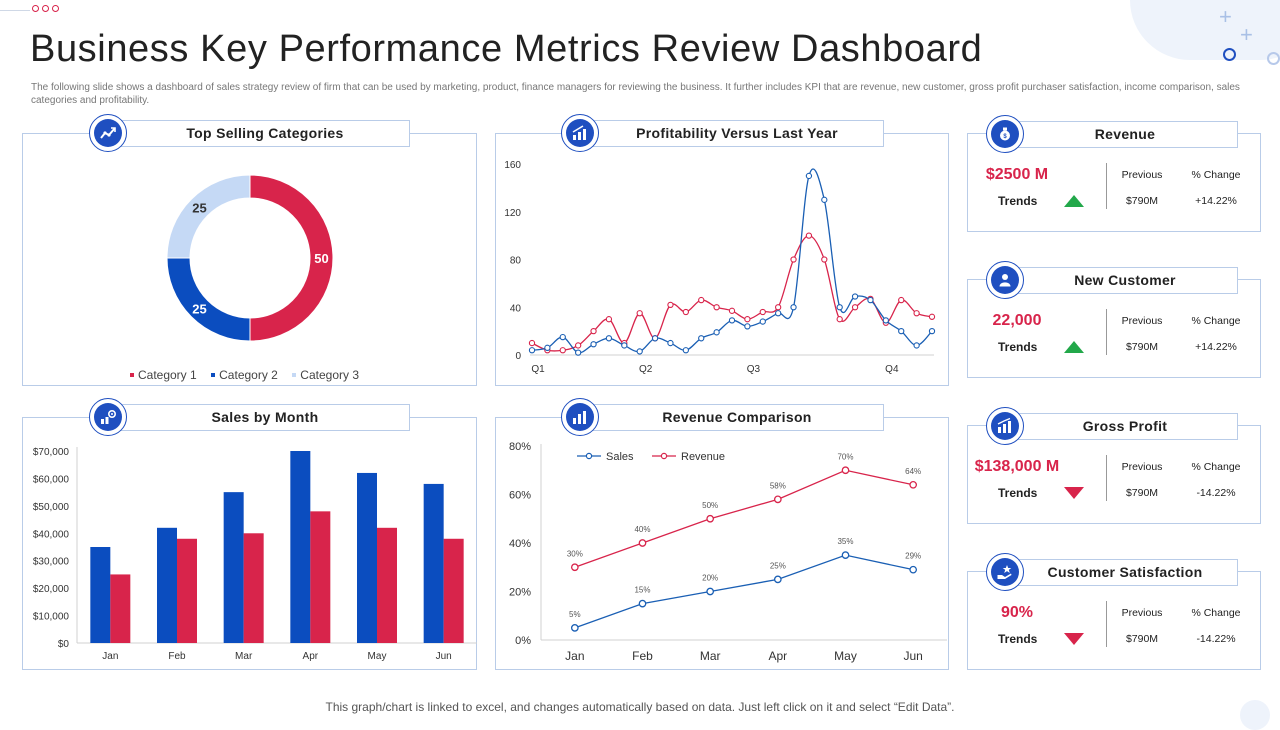  What do you see at coordinates (580, 133) in the screenshot?
I see `profitability-badge` at bounding box center [580, 133].